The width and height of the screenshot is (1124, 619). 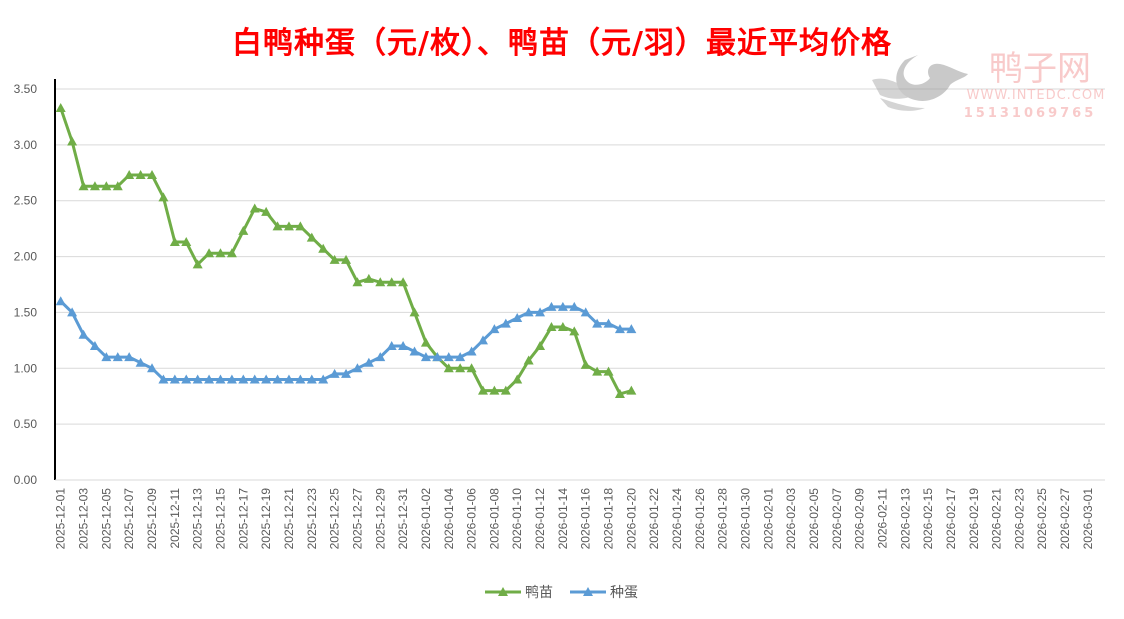 What do you see at coordinates (624, 593) in the screenshot?
I see `legend-label: 种蛋` at bounding box center [624, 593].